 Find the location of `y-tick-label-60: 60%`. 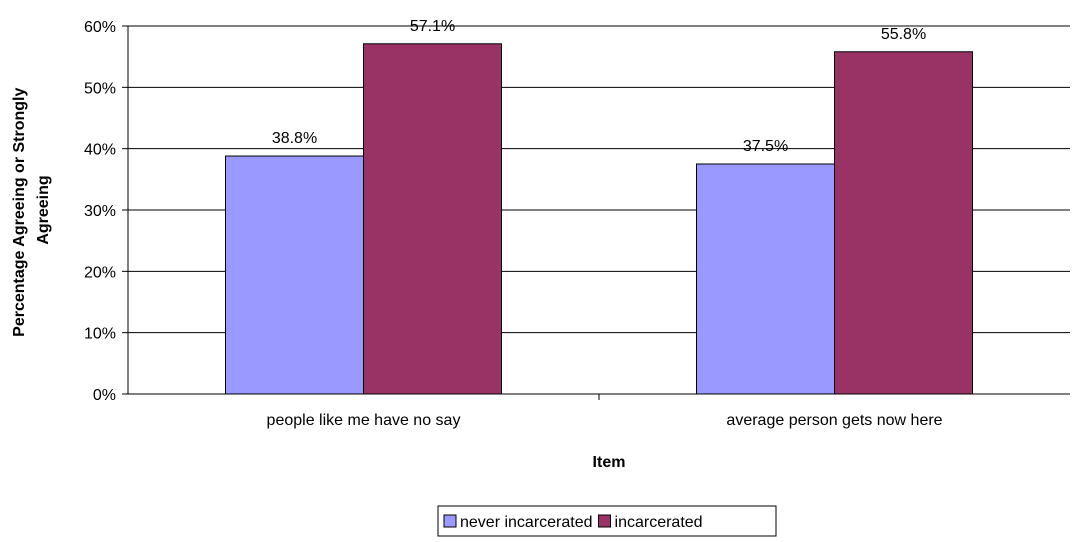

y-tick-label-60: 60% is located at coordinates (100, 27).